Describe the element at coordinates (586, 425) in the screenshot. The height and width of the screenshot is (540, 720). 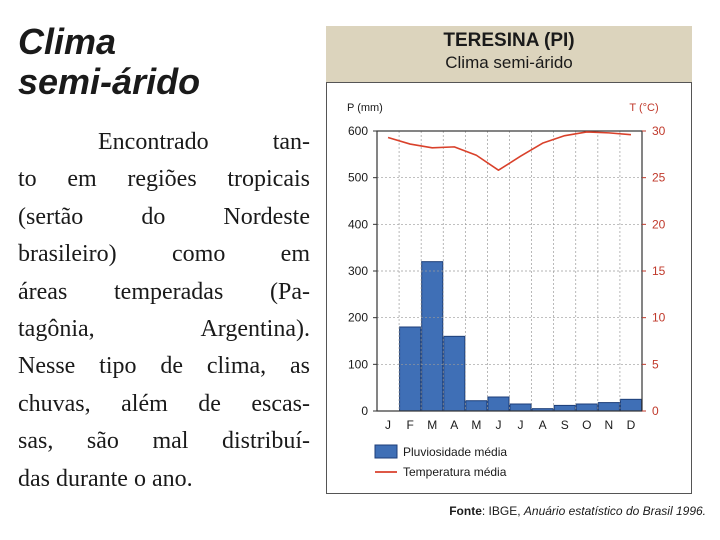
I see `x-tick-label: O` at that location.